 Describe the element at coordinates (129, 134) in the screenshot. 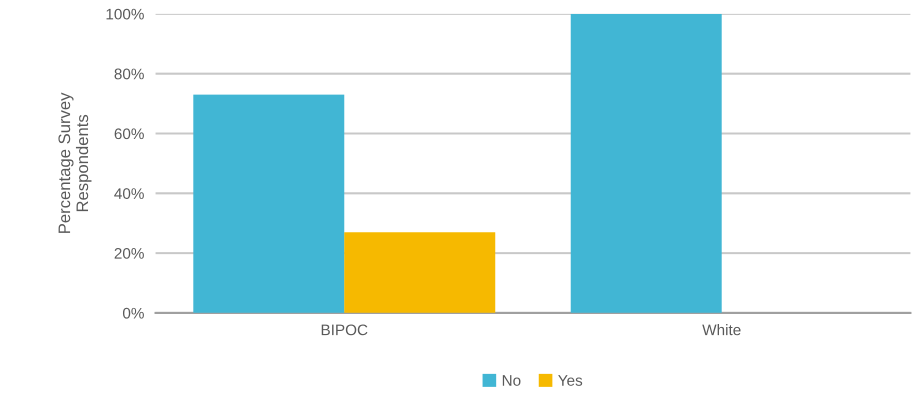

I see `y-tick-label: 60%` at that location.